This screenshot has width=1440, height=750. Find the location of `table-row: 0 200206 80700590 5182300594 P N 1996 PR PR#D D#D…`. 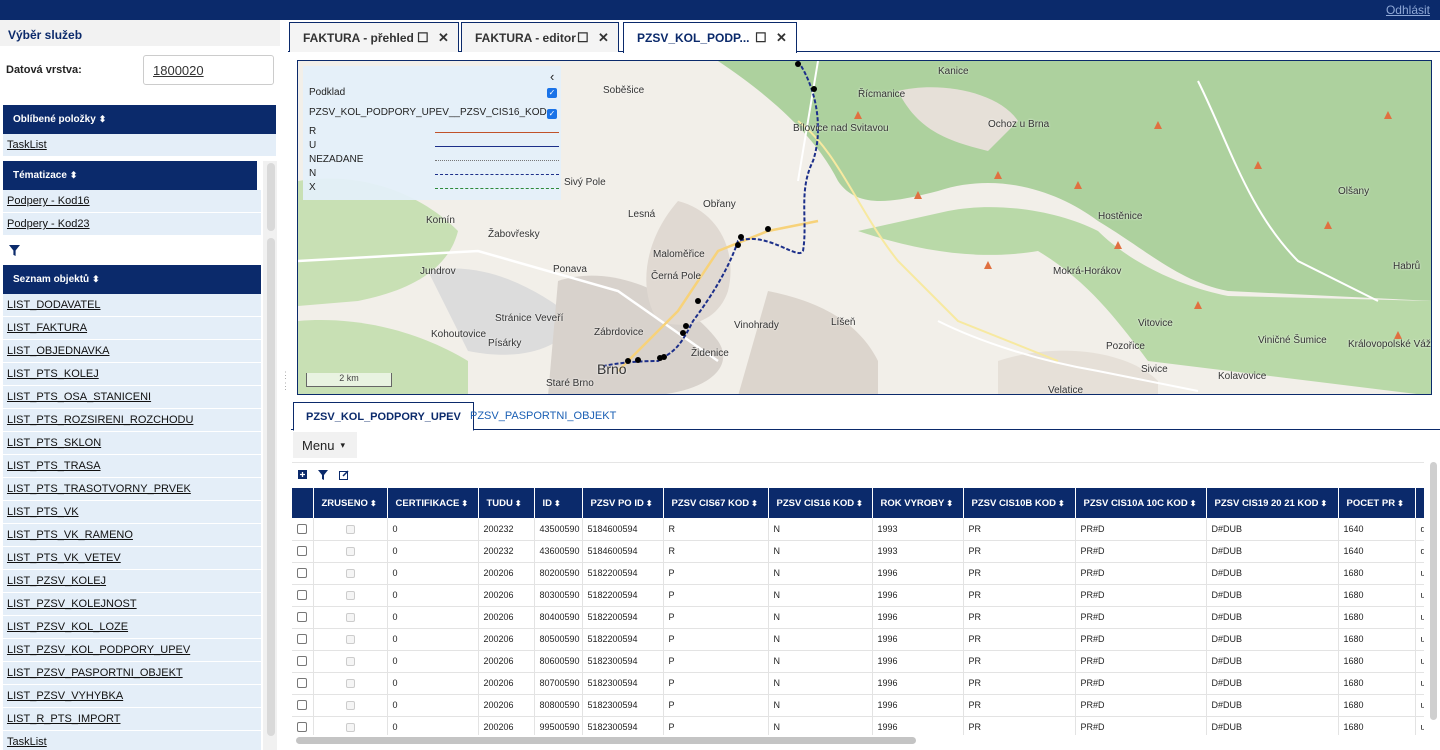

table-row: 0 200206 80700590 5182300594 P N 1996 PR PR#D D#D… is located at coordinates (858, 683).